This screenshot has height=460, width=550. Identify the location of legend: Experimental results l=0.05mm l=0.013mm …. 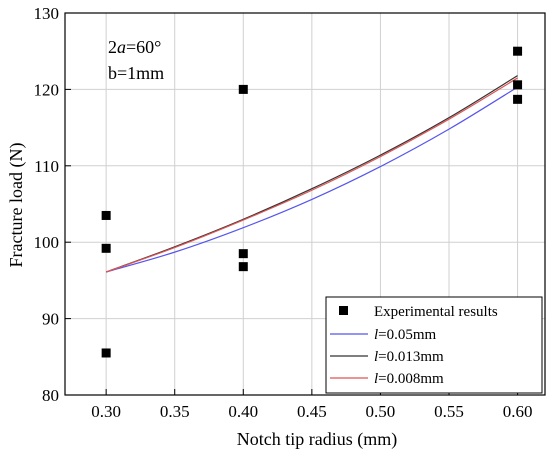
(434, 345).